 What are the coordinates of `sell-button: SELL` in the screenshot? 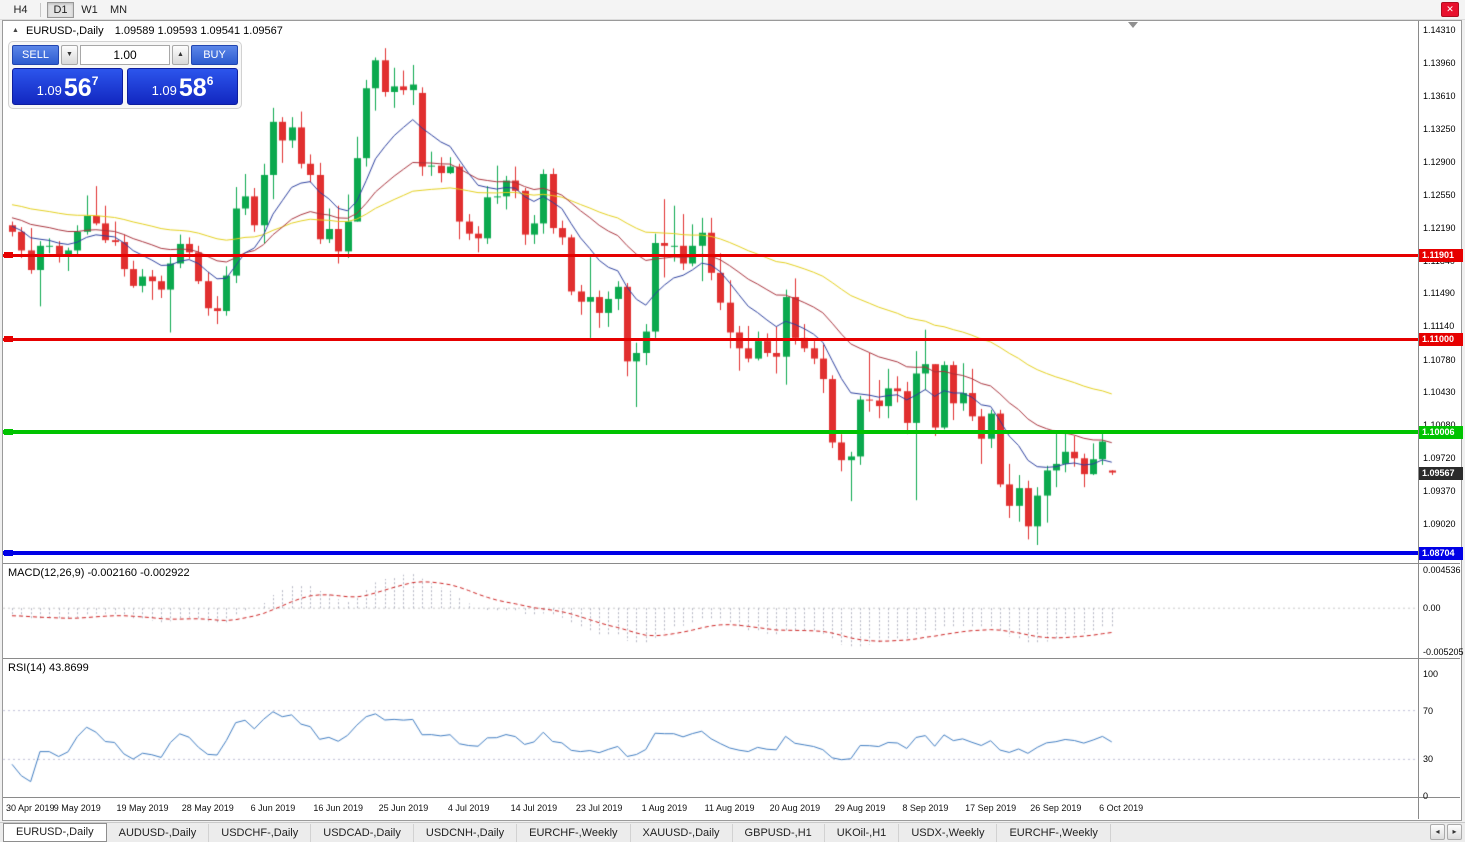 It's located at (35, 55).